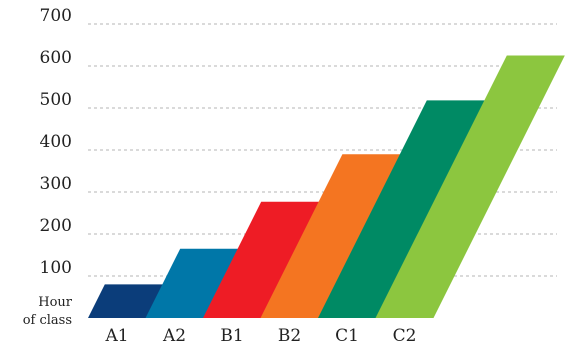 This screenshot has width=570, height=347. What do you see at coordinates (55, 302) in the screenshot?
I see `y-axis-title-line-1: Hour` at bounding box center [55, 302].